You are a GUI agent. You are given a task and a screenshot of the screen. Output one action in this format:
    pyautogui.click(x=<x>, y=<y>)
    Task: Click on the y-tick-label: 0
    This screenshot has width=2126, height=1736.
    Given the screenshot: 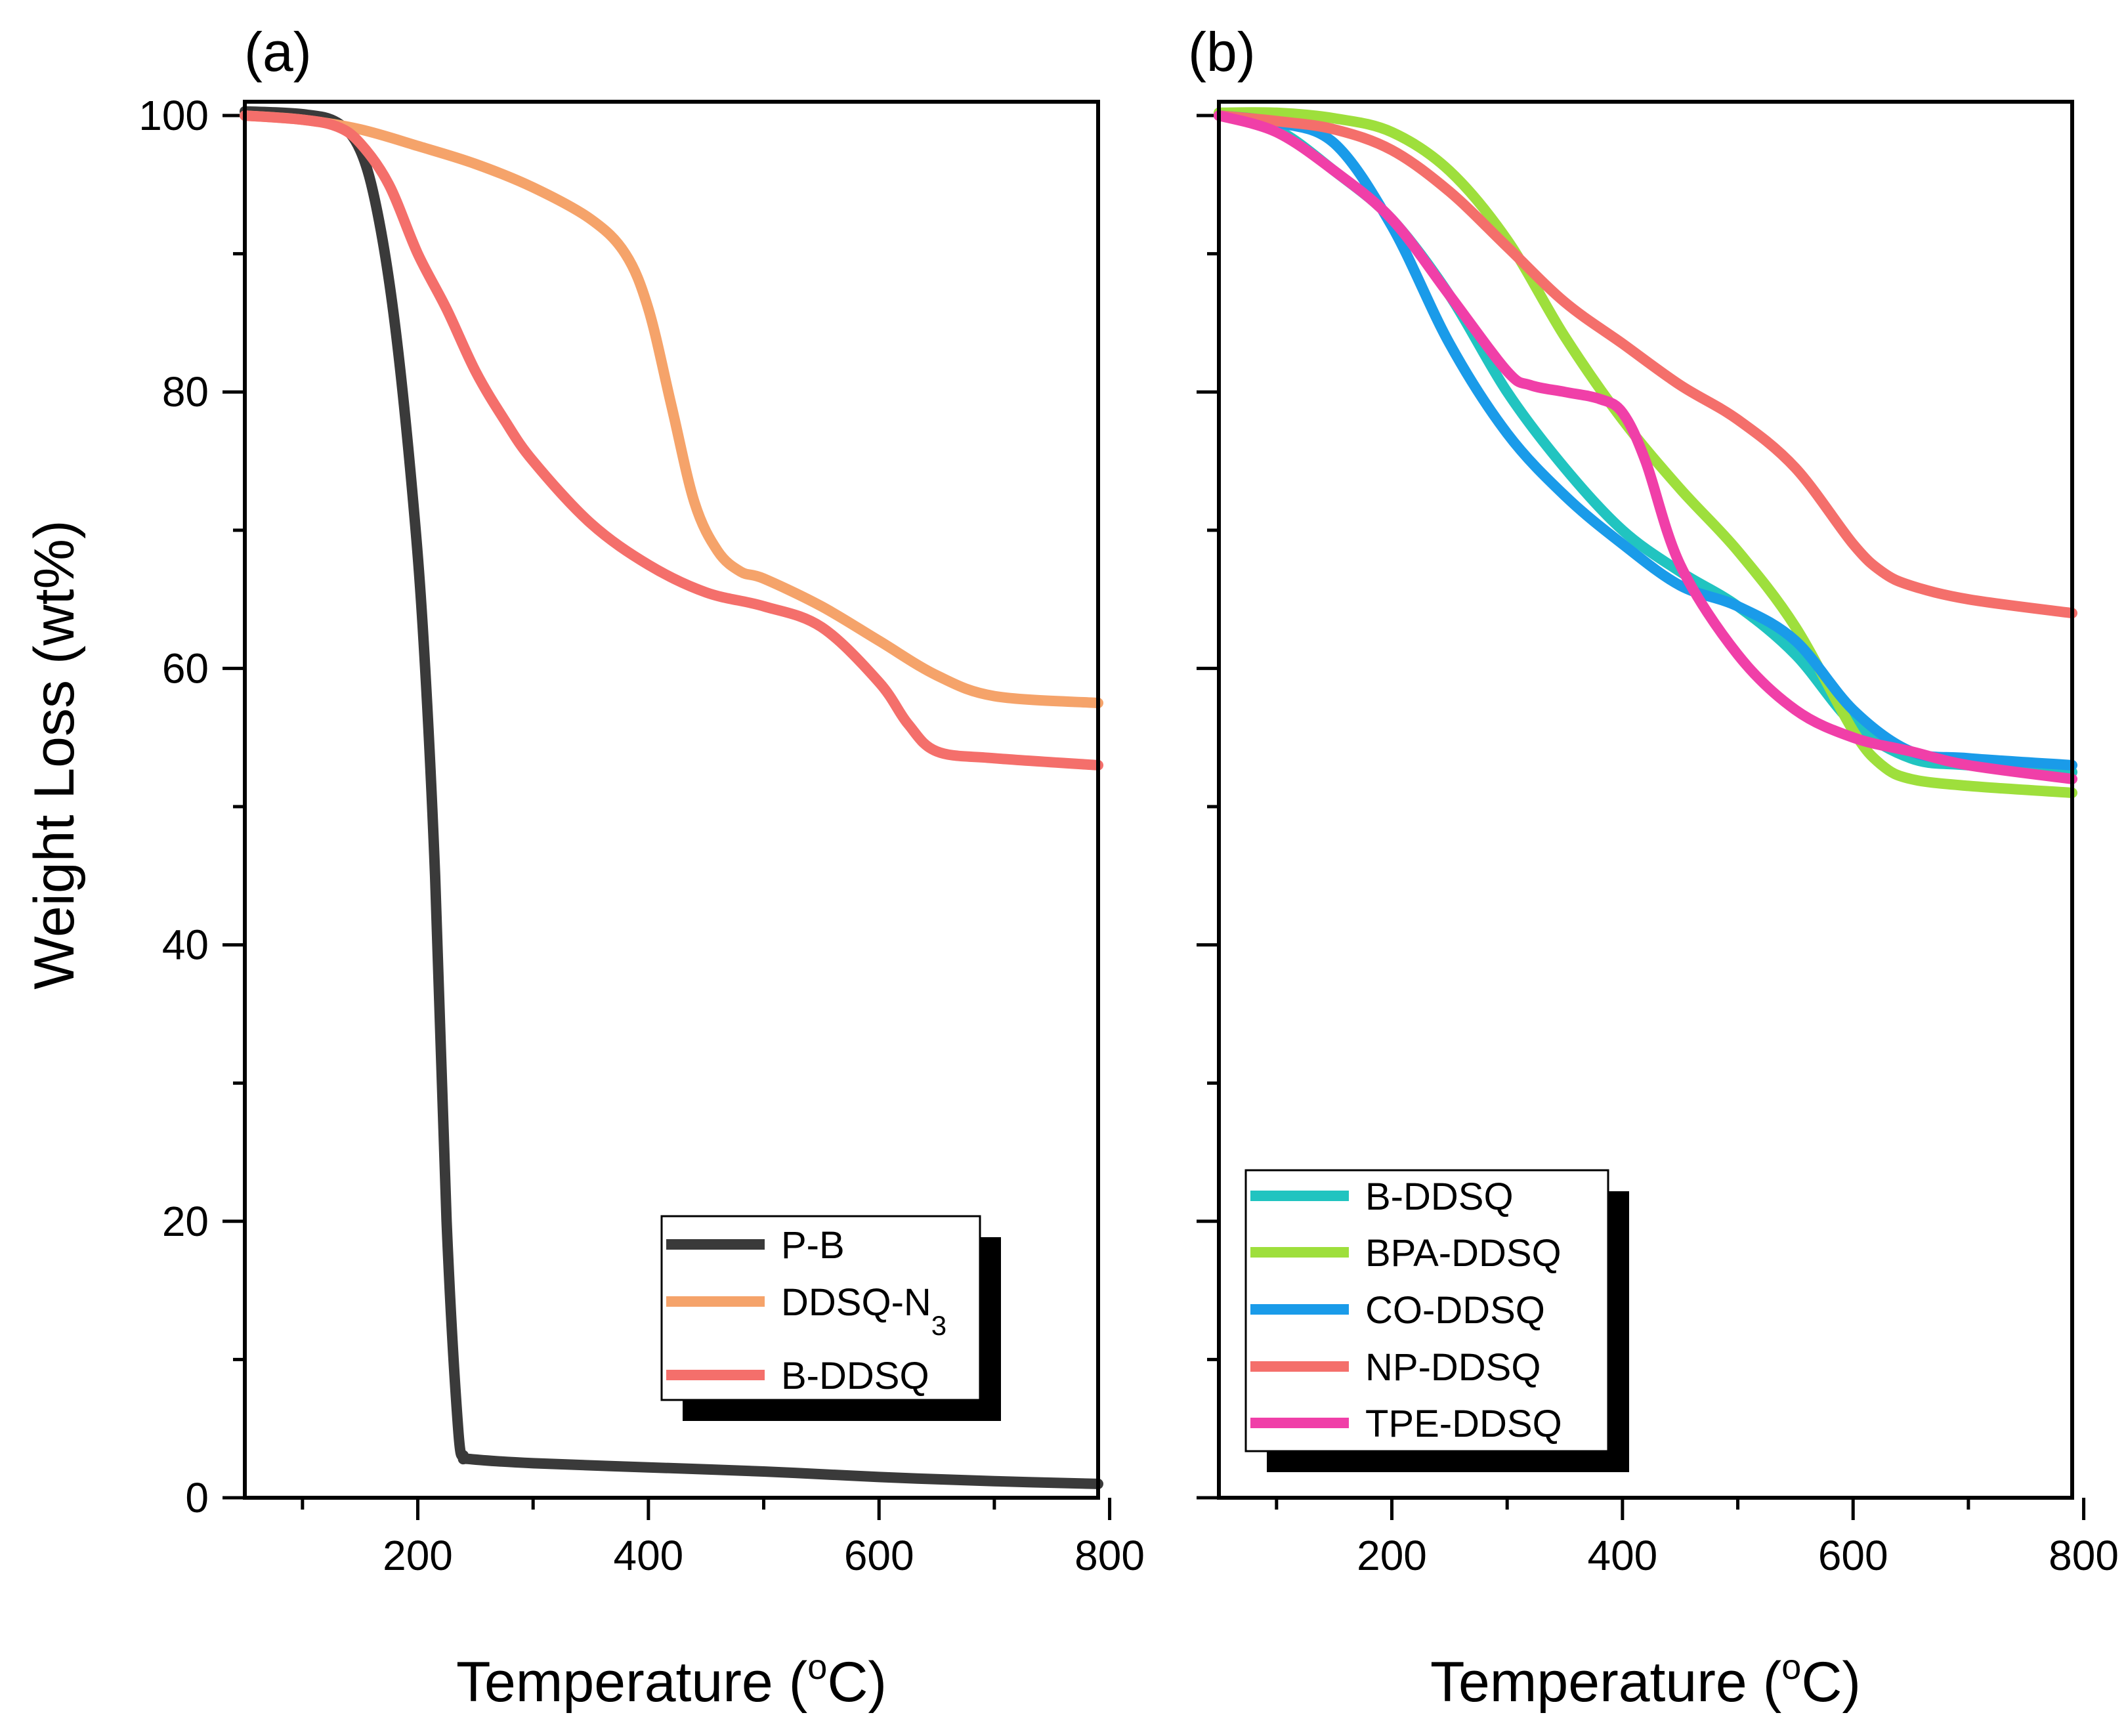 What is the action you would take?
    pyautogui.click(x=197, y=1497)
    